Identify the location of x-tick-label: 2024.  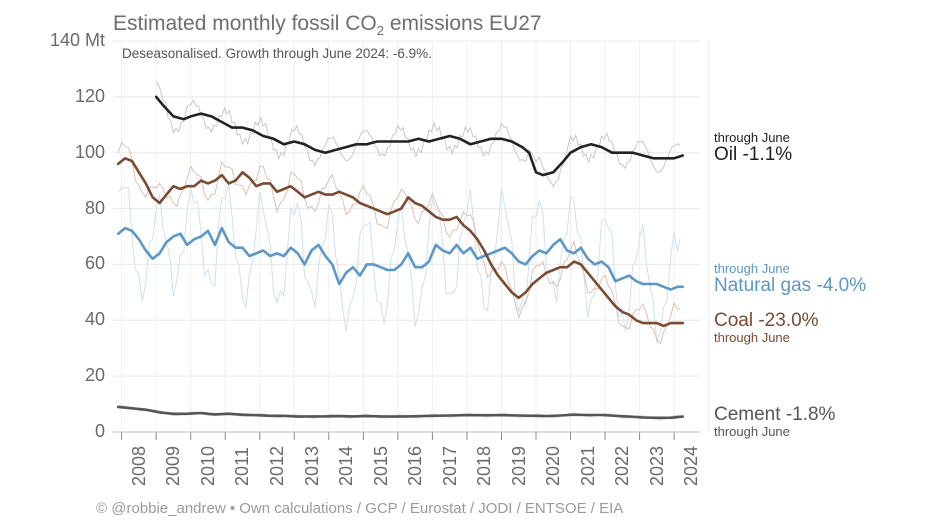
(691, 465).